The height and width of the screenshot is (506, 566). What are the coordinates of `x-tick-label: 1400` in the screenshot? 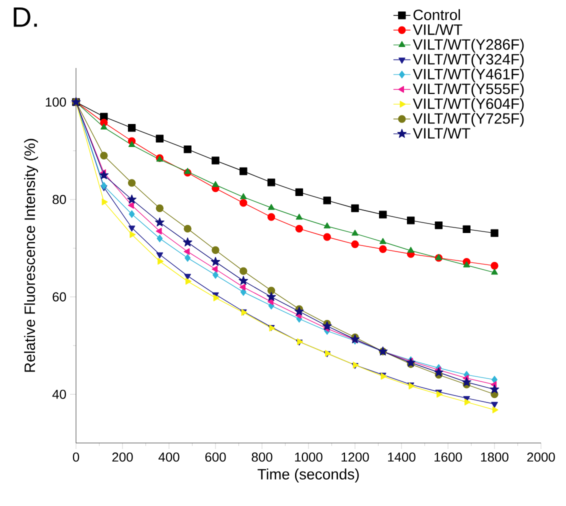 It's located at (402, 457).